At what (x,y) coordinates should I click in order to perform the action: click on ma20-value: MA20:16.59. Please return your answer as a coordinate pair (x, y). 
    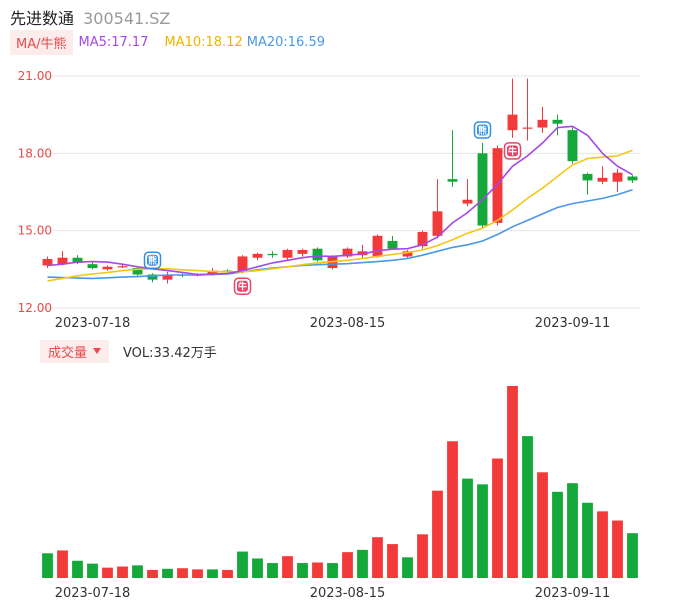
    Looking at the image, I should click on (285, 42).